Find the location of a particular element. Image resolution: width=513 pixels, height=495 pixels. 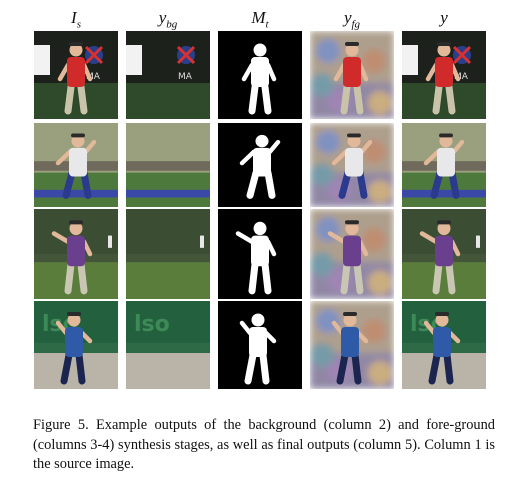

thumbnail-output-row-4: lso is located at coordinates (444, 345).